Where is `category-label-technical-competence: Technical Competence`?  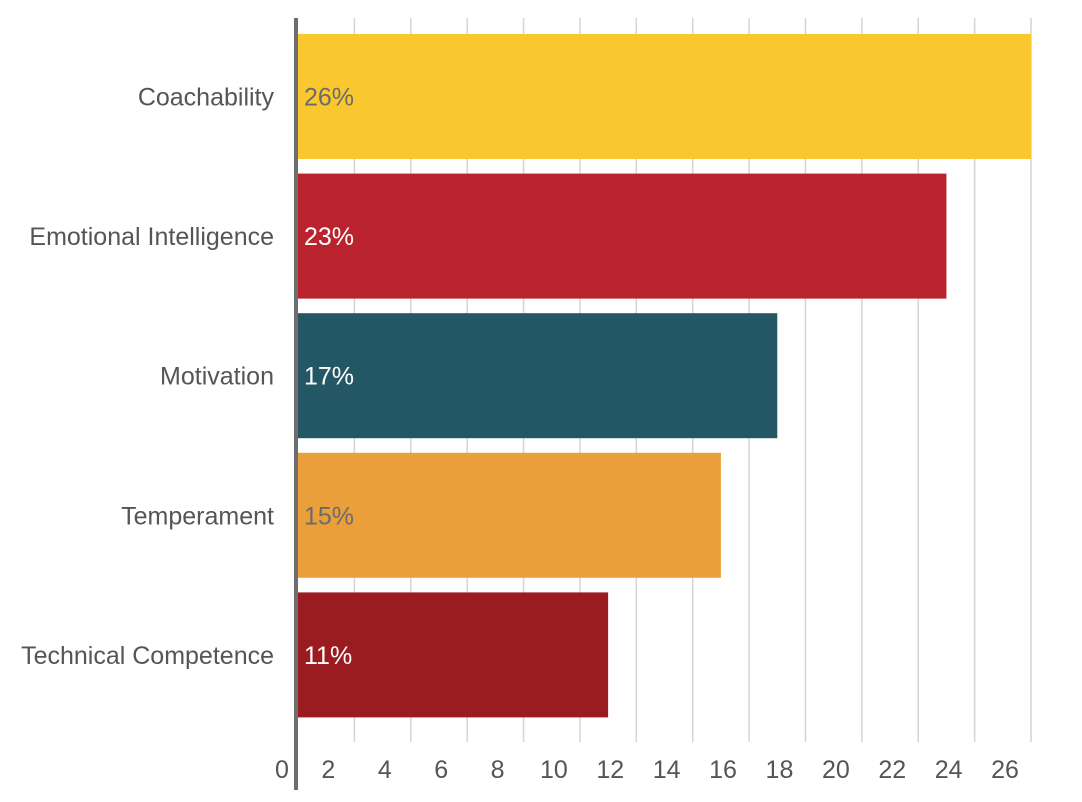 category-label-technical-competence: Technical Competence is located at coordinates (147, 656).